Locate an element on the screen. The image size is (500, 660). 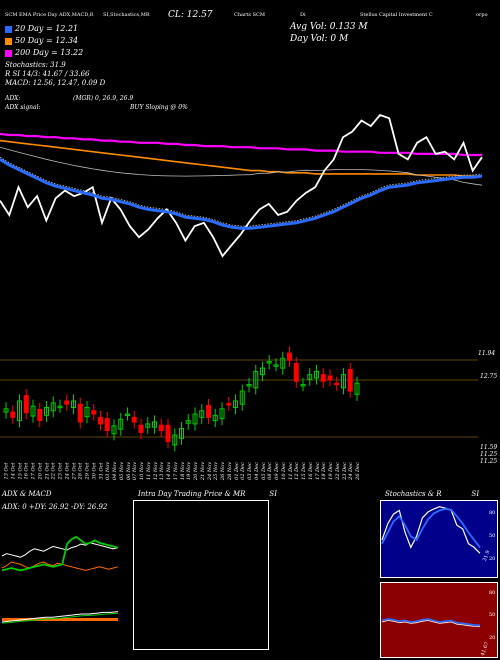
stochastics-k-line is located at coordinates (431, 530).